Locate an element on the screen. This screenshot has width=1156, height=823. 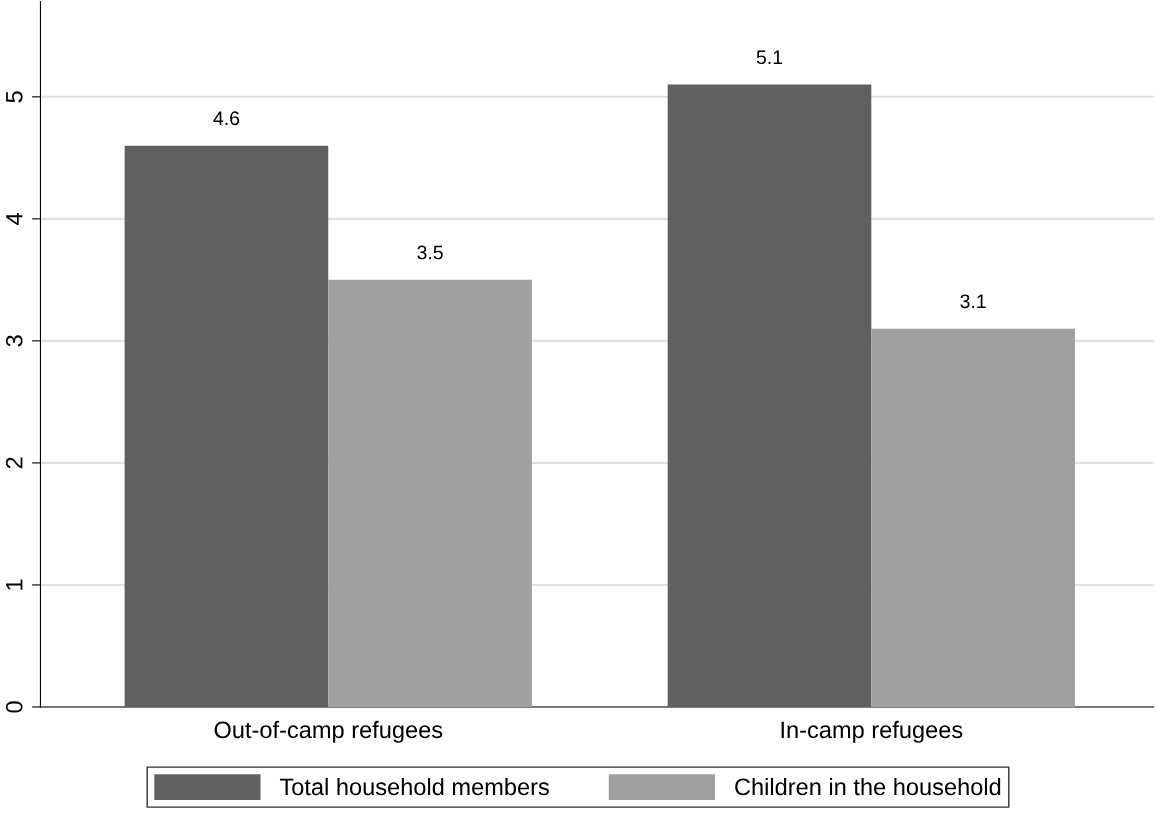
legend-label: Total household members is located at coordinates (414, 786).